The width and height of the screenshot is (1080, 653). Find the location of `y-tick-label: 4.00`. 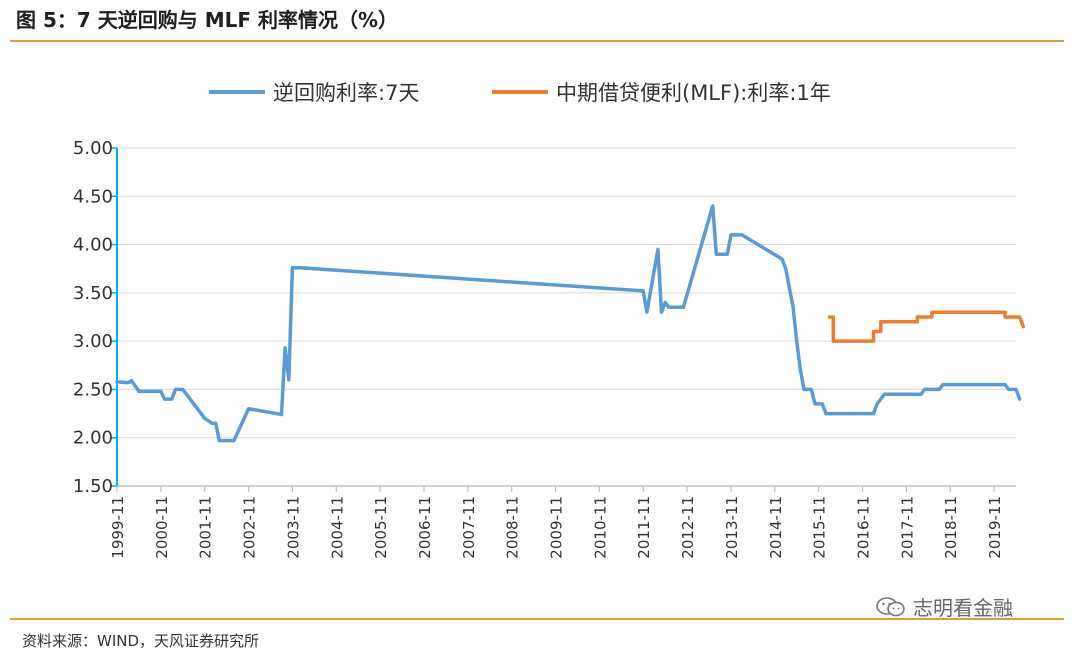

y-tick-label: 4.00 is located at coordinates (93, 245).